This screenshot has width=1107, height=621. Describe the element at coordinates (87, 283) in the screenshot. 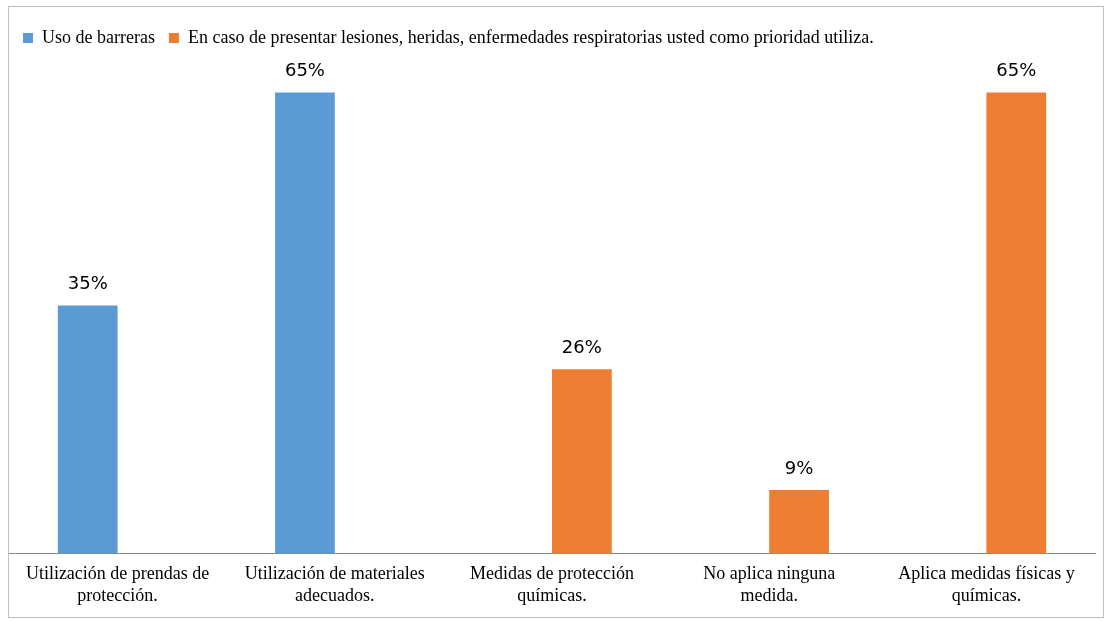

I see `data-label: 35%` at that location.